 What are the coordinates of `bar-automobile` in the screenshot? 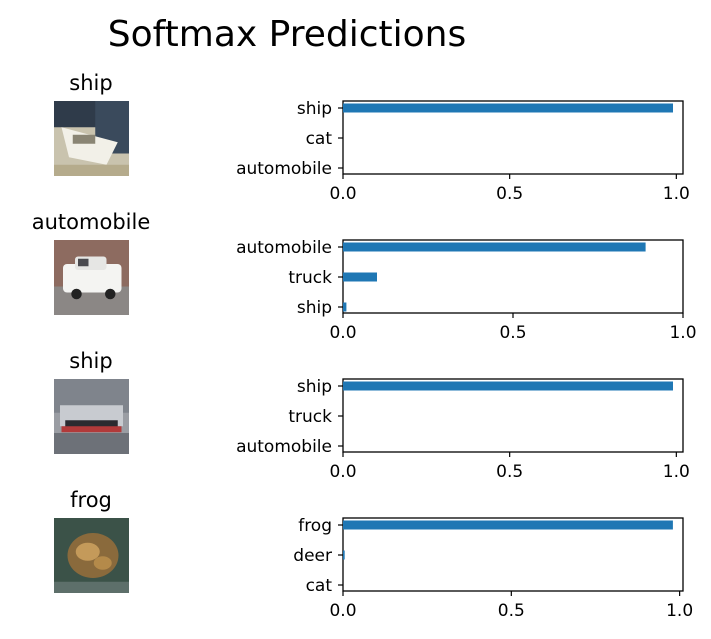 It's located at (494, 247).